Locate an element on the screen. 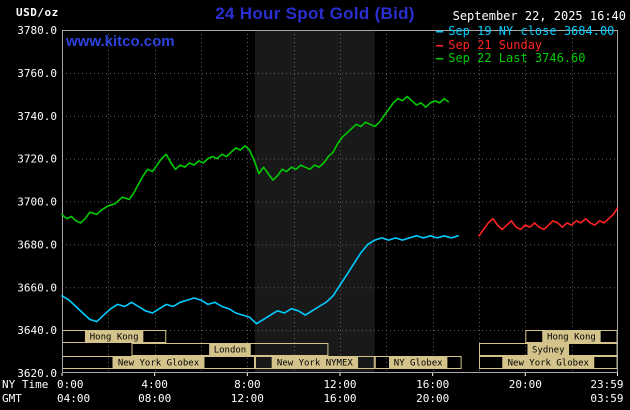 Image resolution: width=630 pixels, height=410 pixels. legend-label-sep22: Sep 22 Last 3746.60 is located at coordinates (517, 58).